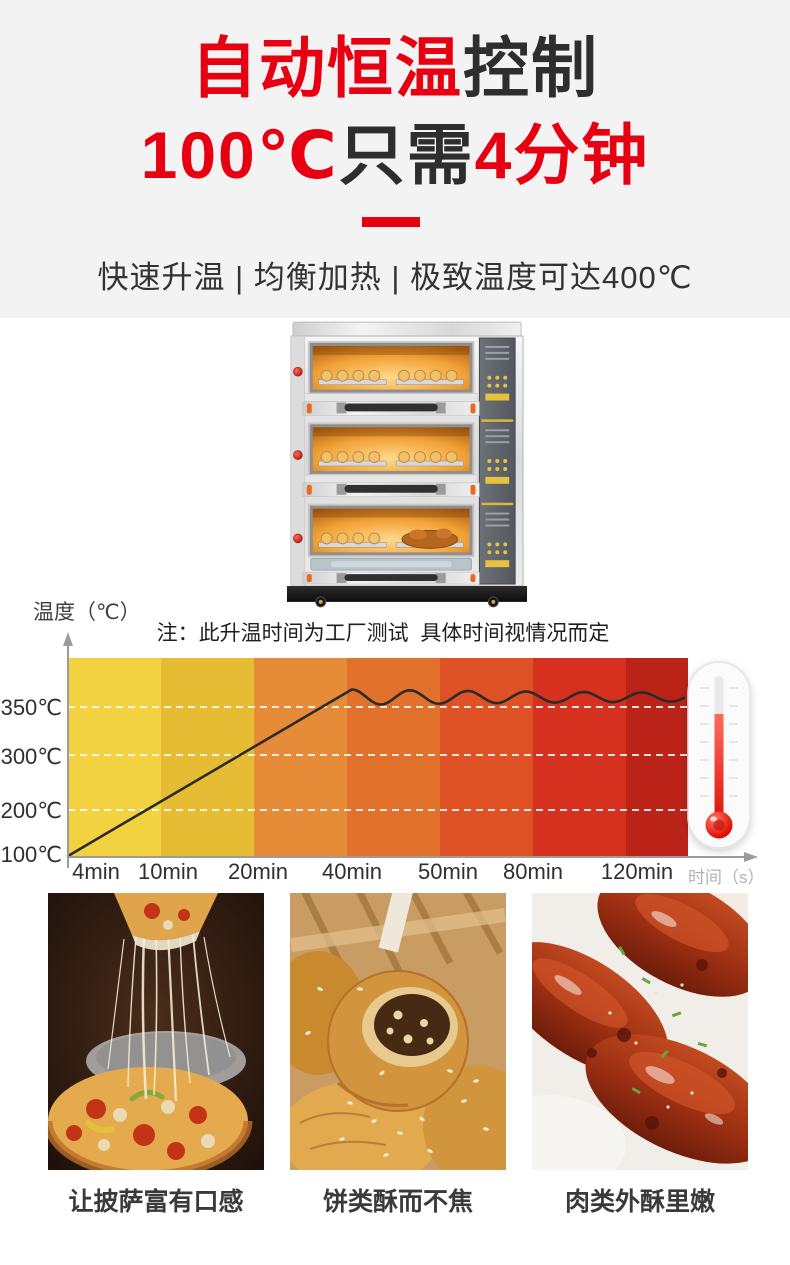  I want to click on tagline: 快速升温 | 均衡加热 | 极致温度可达400℃, so click(395, 277).